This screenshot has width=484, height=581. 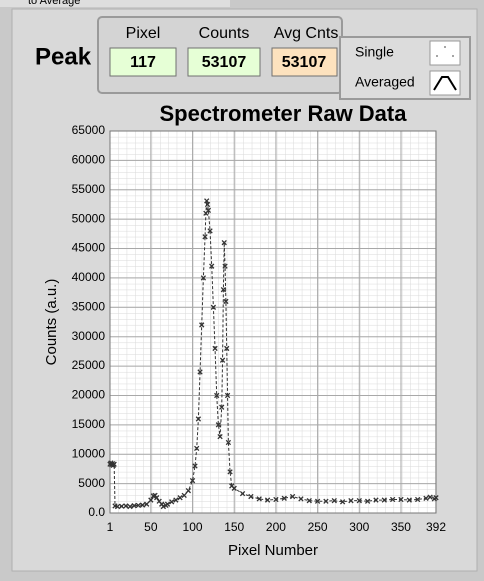 I want to click on y-tick-label: 65000, so click(x=89, y=130).